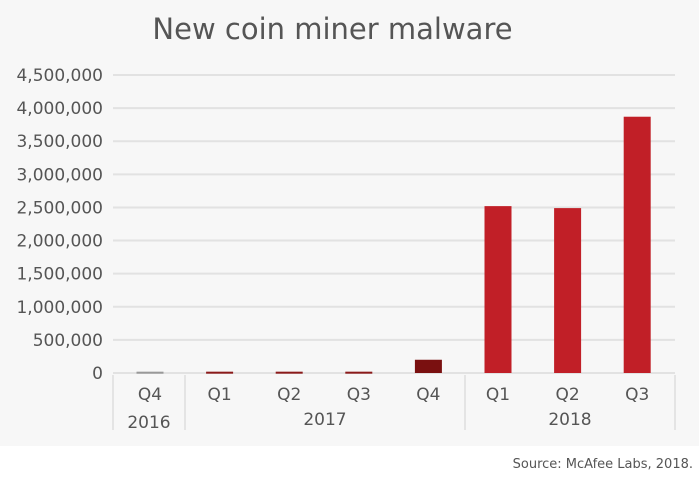  Describe the element at coordinates (97, 374) in the screenshot. I see `y-tick-label: 0` at that location.